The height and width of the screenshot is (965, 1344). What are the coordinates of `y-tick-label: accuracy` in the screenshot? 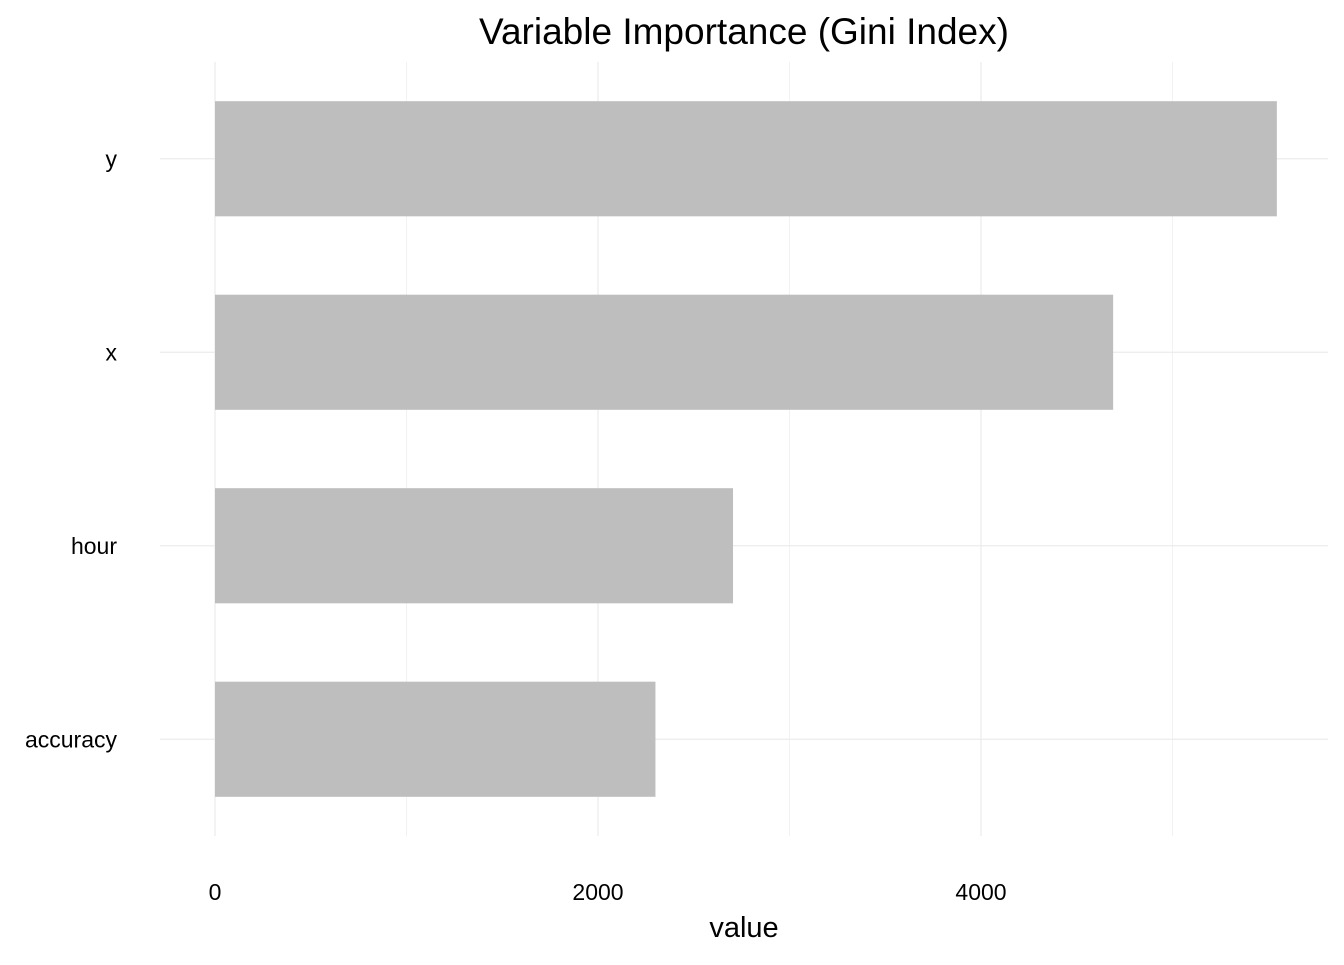 It's located at (71, 739).